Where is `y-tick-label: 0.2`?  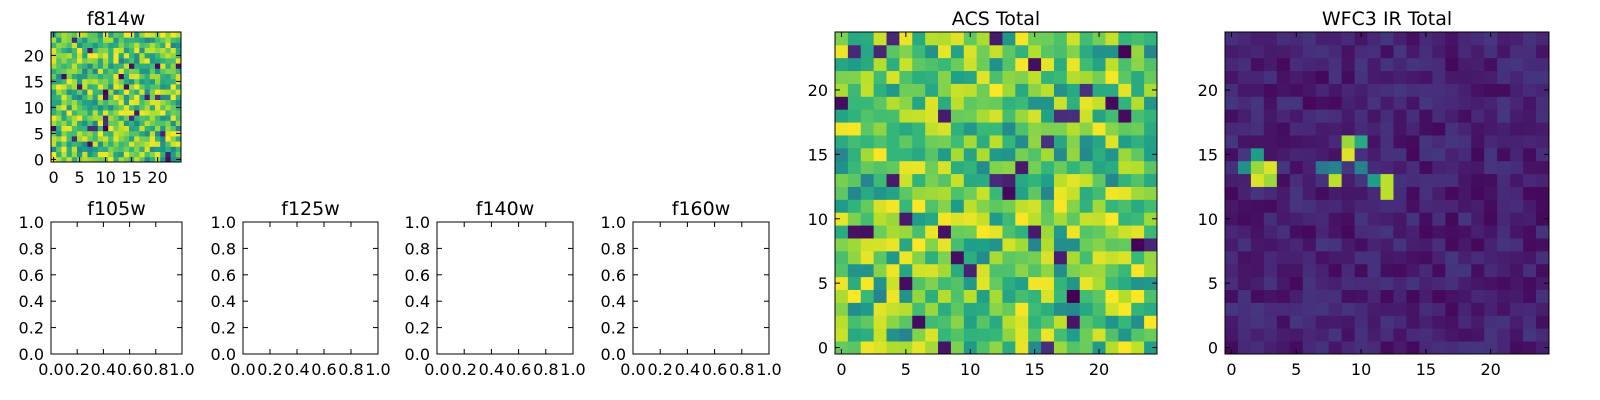
y-tick-label: 0.2 is located at coordinates (223, 328).